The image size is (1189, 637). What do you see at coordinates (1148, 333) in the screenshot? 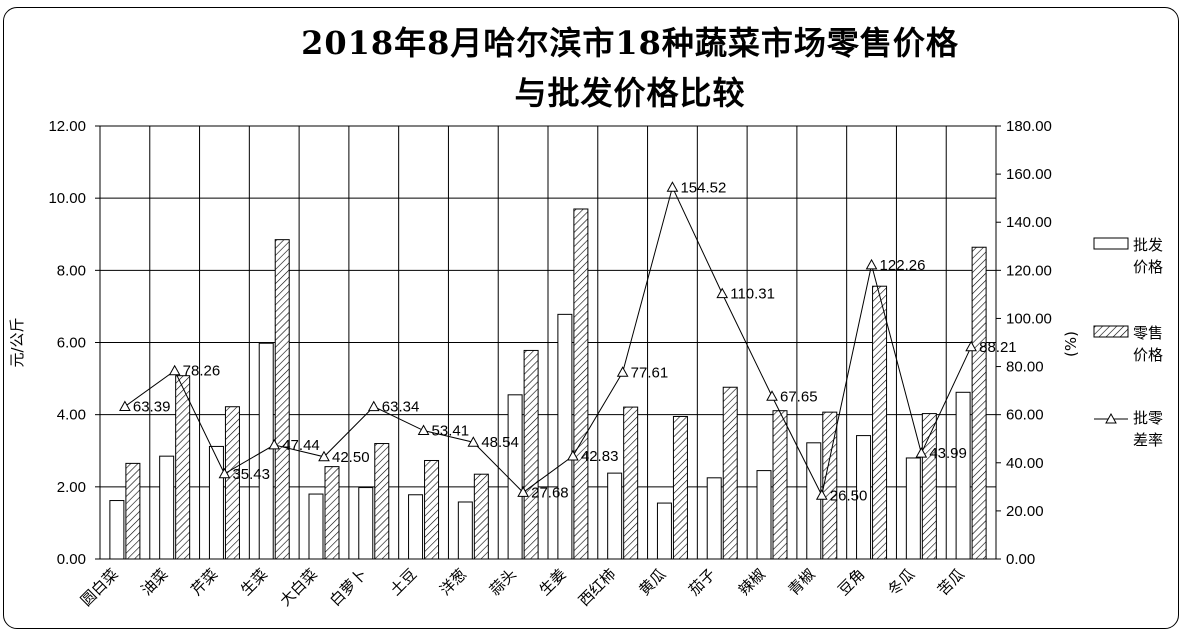
I see `legend-label-retail: 零售` at bounding box center [1148, 333].